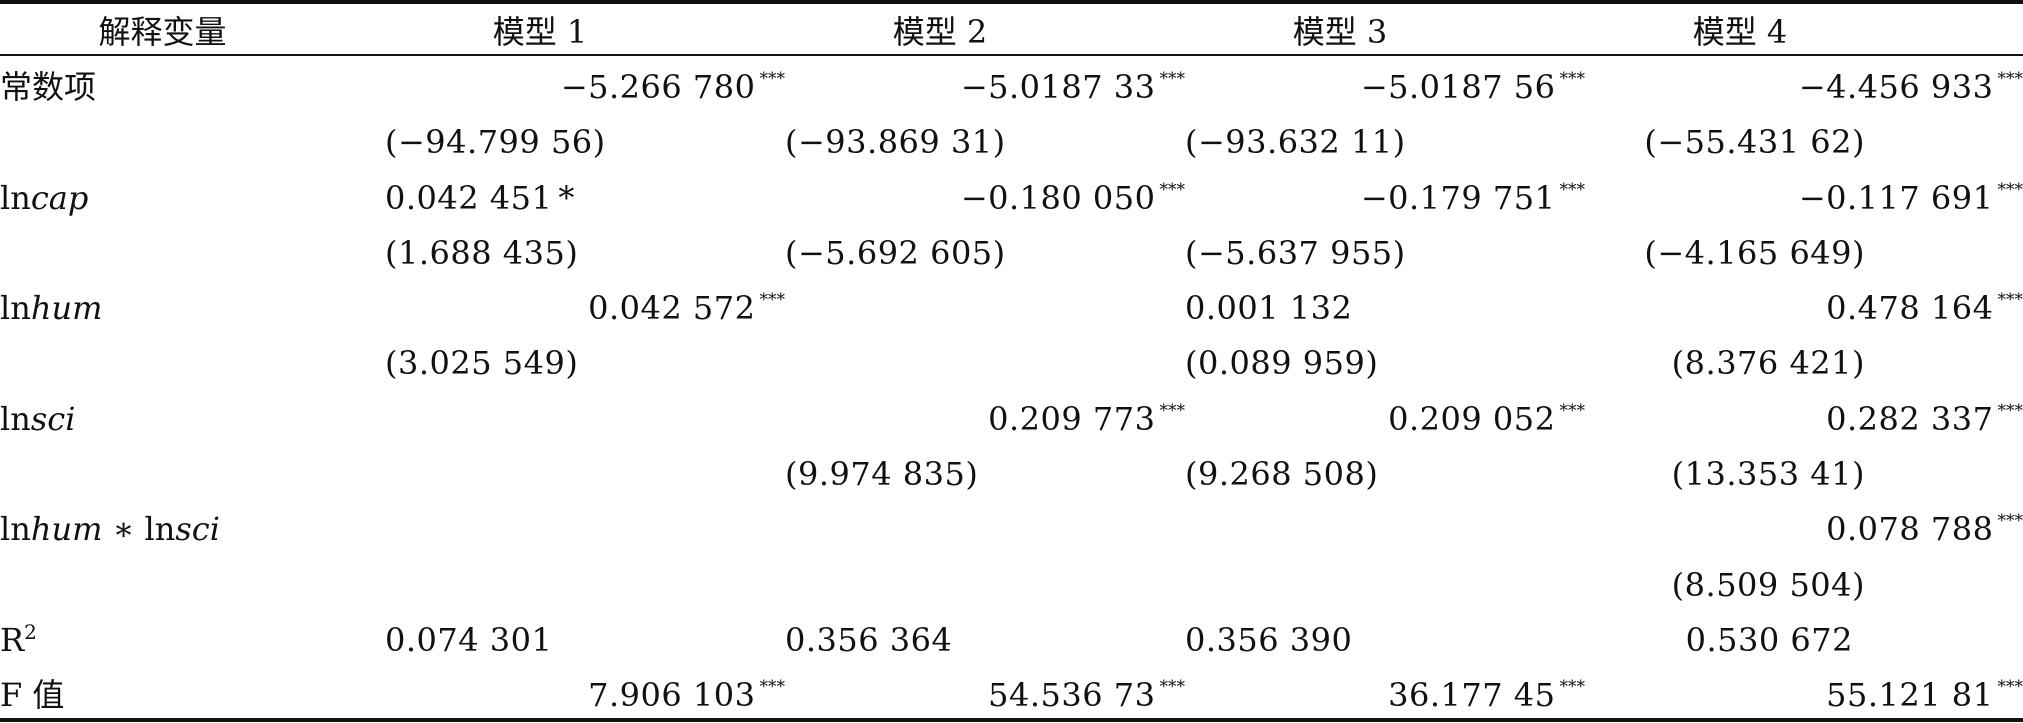 The width and height of the screenshot is (2023, 723). I want to click on cell-model-4: (13.353 41), so click(1804, 473).